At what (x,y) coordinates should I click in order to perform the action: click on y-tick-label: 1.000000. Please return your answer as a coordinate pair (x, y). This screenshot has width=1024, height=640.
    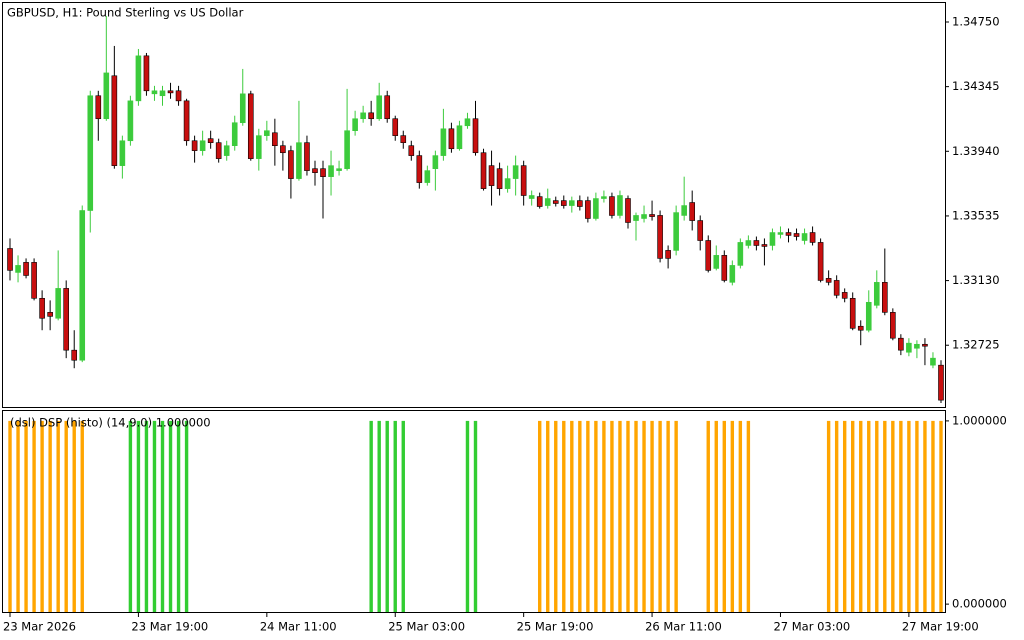
    Looking at the image, I should click on (979, 420).